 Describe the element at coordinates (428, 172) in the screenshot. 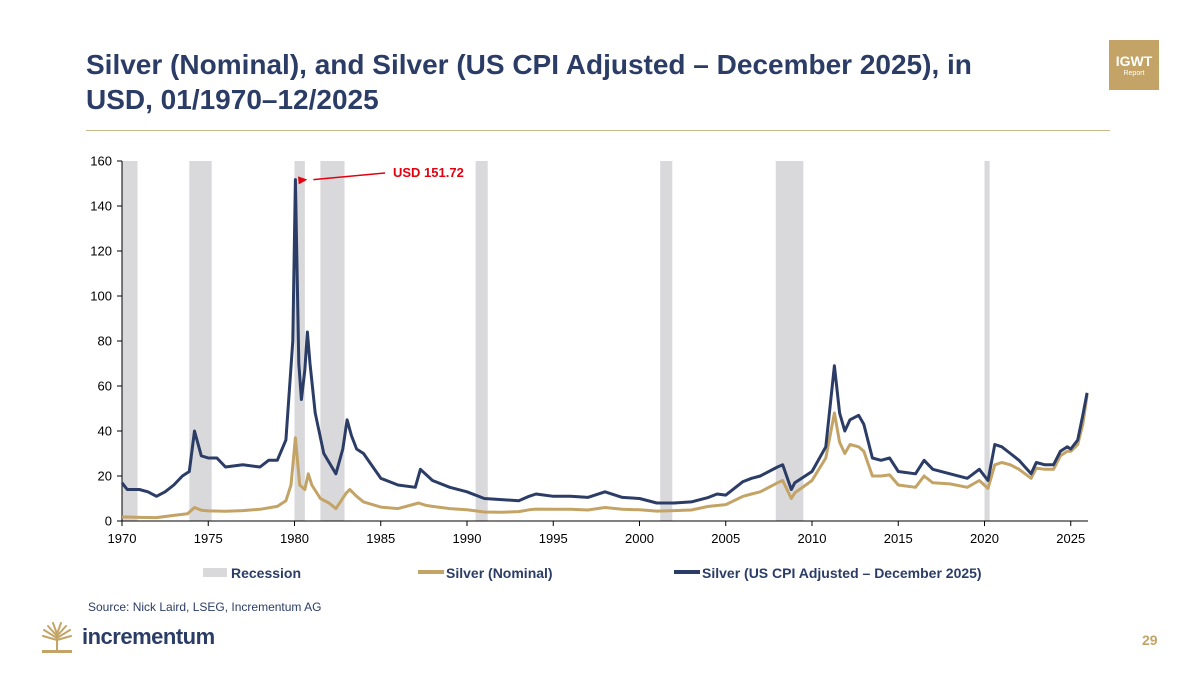

I see `annotation-label-peak: USD 151.72` at that location.